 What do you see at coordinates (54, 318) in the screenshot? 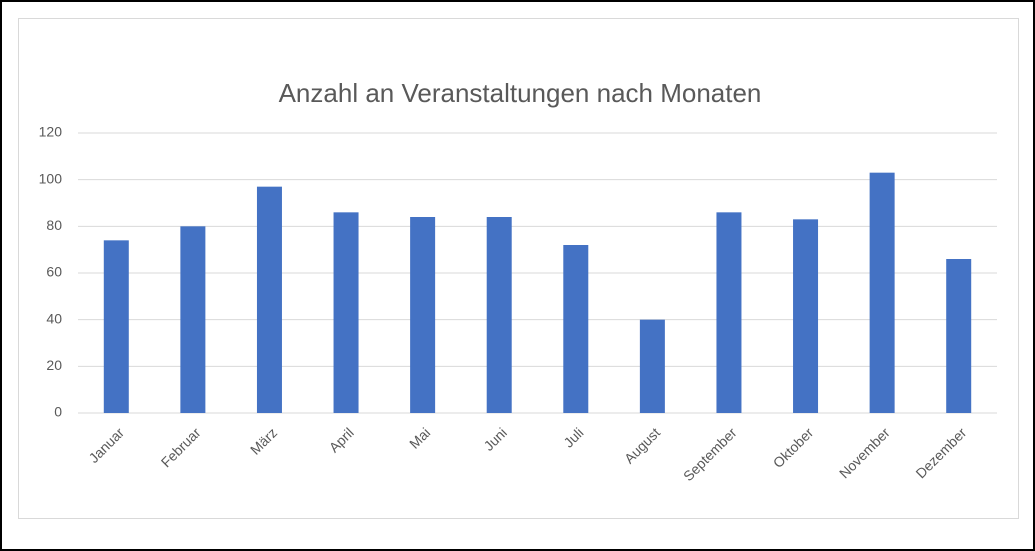
I see `y-tick-label: 40` at bounding box center [54, 318].